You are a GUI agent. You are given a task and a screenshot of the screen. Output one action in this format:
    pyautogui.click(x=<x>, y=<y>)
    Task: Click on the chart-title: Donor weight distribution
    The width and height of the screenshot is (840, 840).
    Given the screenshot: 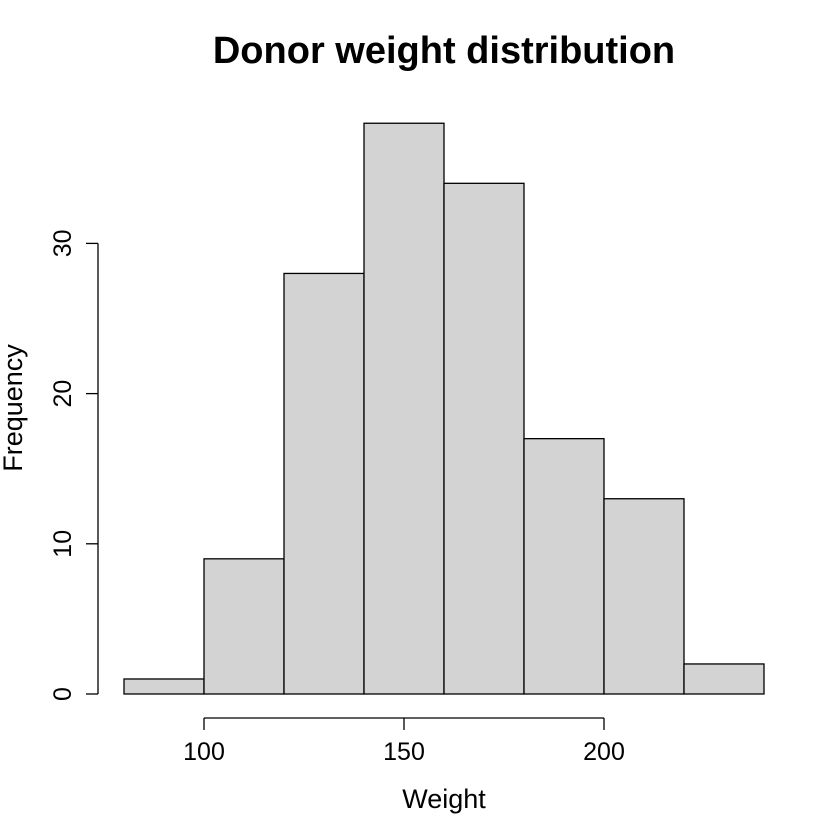 What is the action you would take?
    pyautogui.click(x=444, y=51)
    